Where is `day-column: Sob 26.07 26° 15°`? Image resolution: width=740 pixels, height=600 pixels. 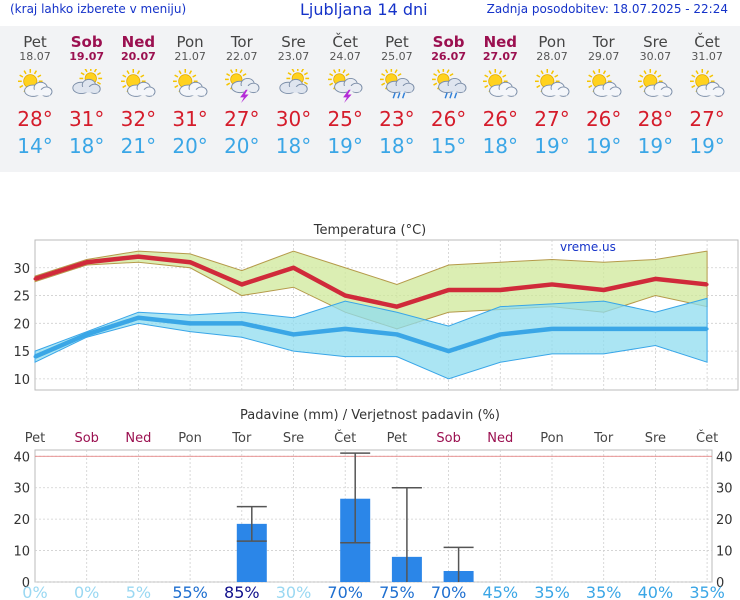
day-column: Sob 26.07 26° 15° is located at coordinates (449, 92).